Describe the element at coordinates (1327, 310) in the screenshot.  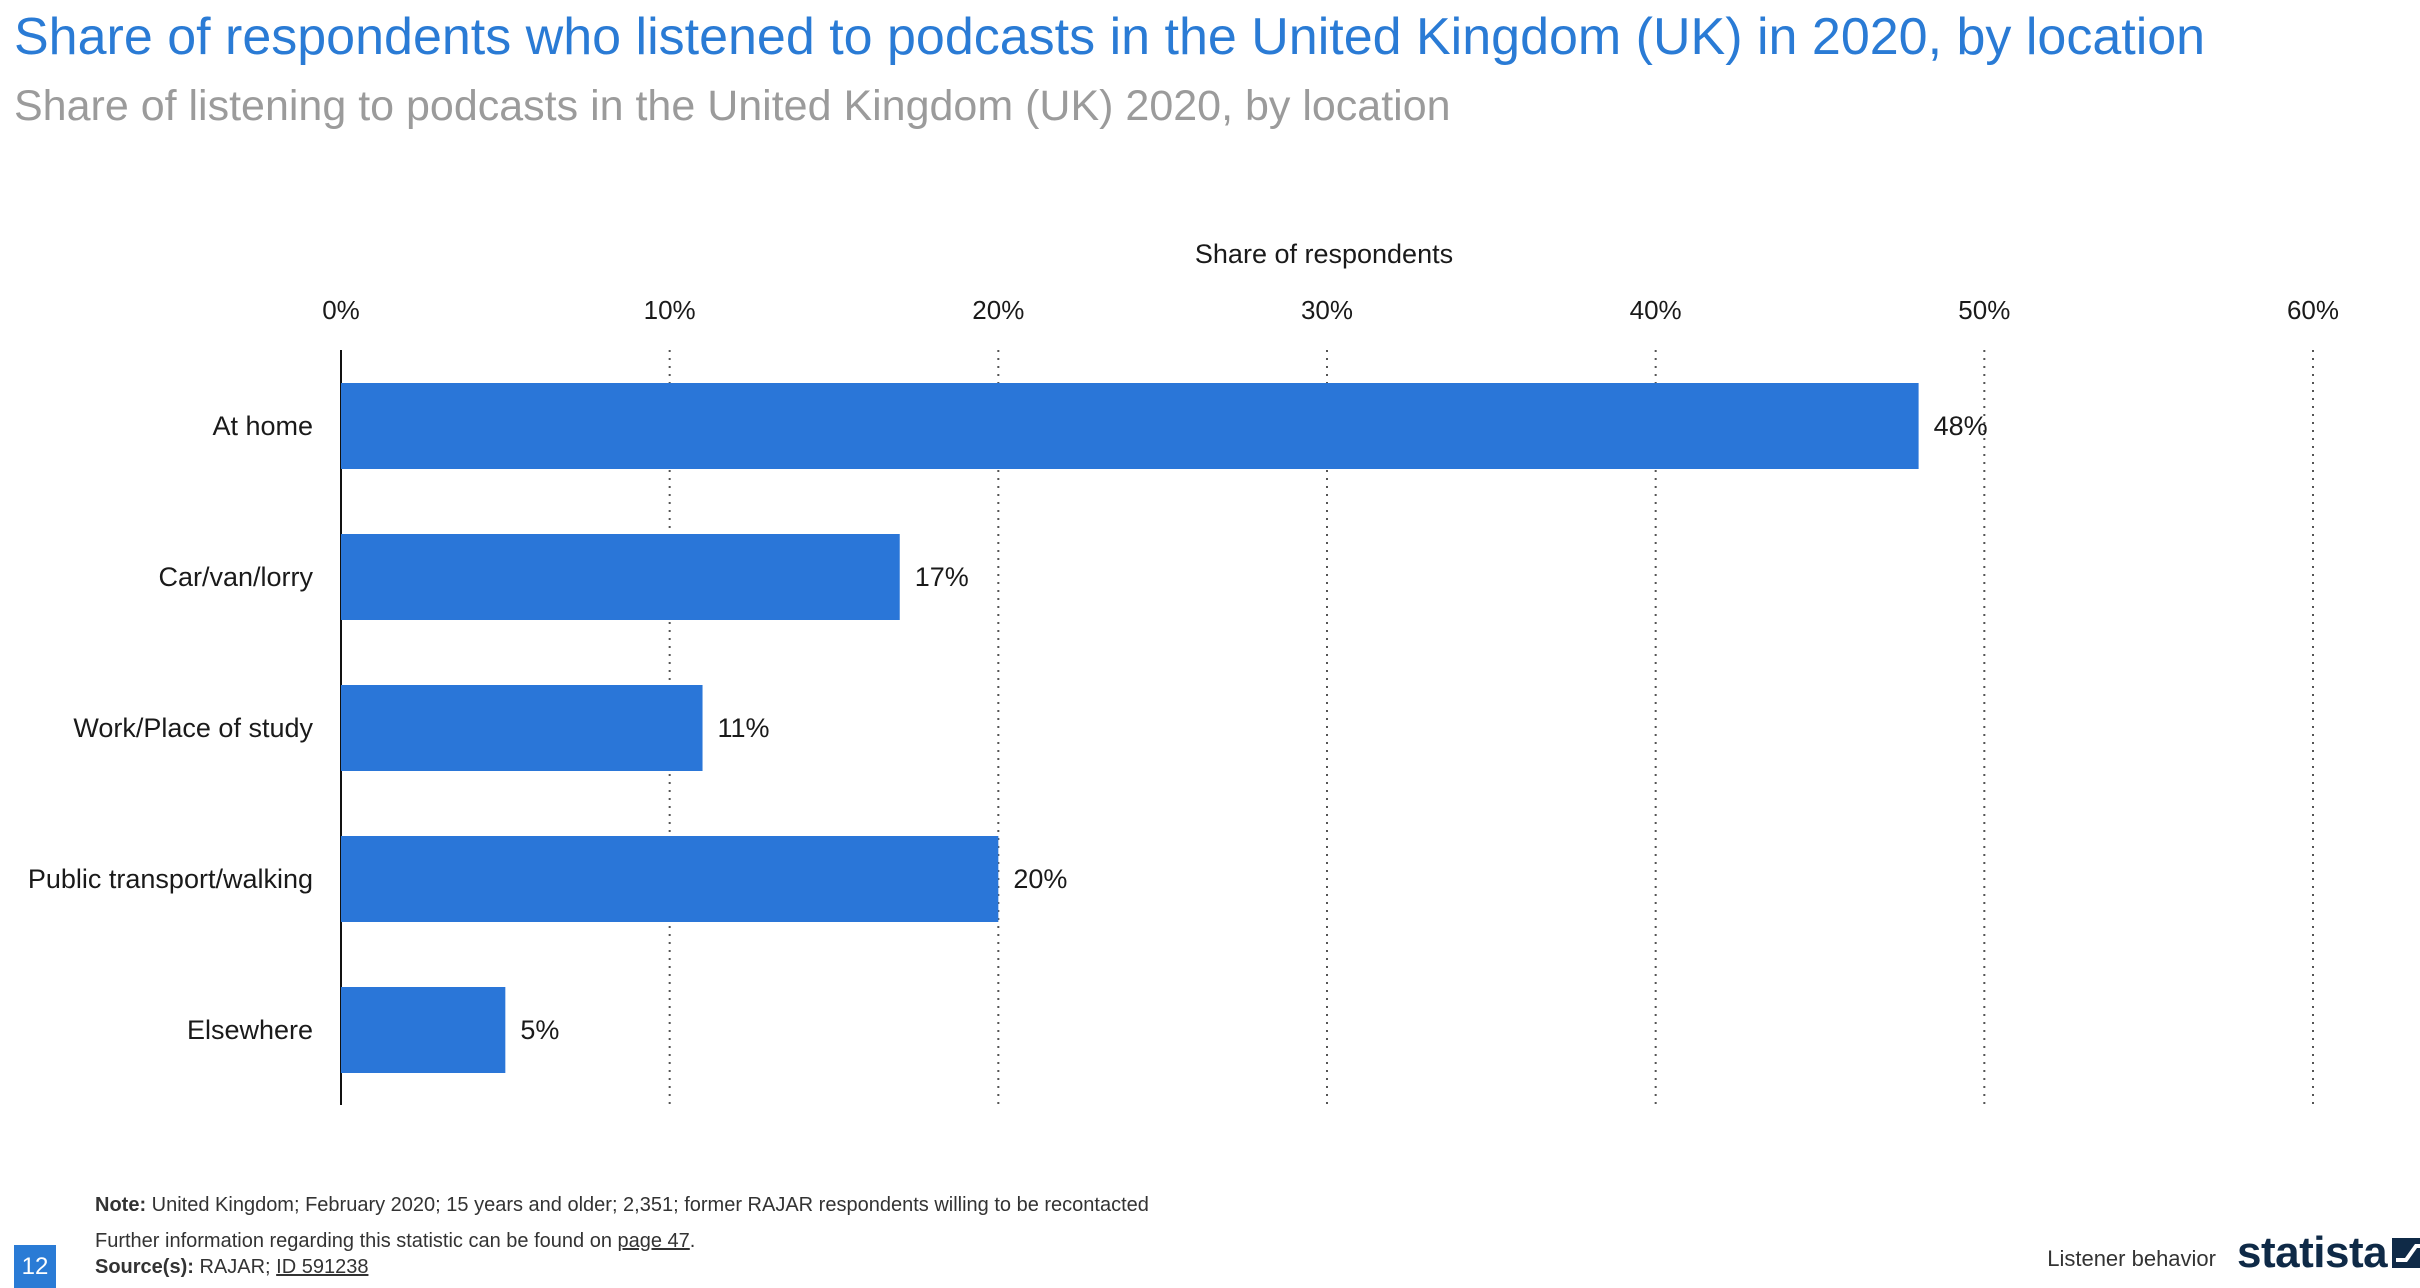
I see `x-tick-label: 30%` at that location.